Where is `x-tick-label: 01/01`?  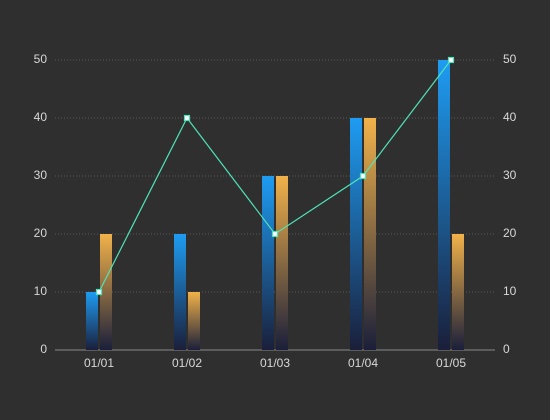
x-tick-label: 01/01 is located at coordinates (99, 363).